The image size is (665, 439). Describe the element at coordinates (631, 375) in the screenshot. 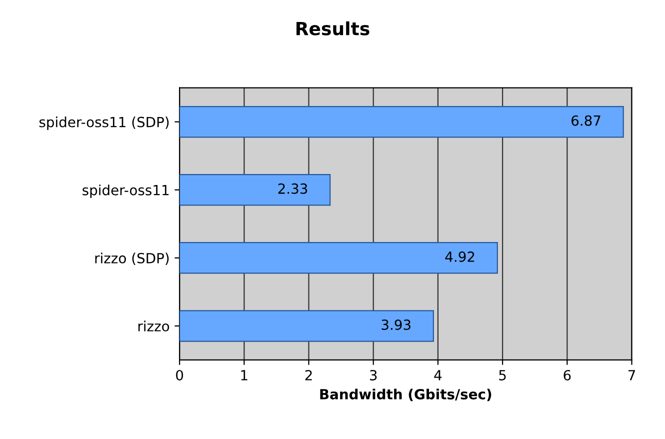

I see `x-tick-label: 7` at that location.